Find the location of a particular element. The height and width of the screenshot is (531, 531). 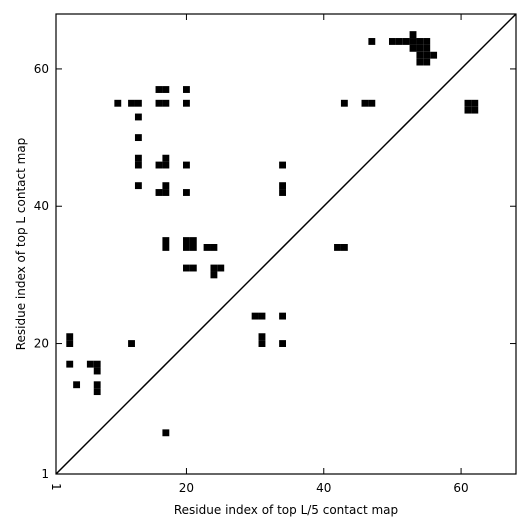

y-axis-label: Residue index of top L contact map is located at coordinates (21, 244).